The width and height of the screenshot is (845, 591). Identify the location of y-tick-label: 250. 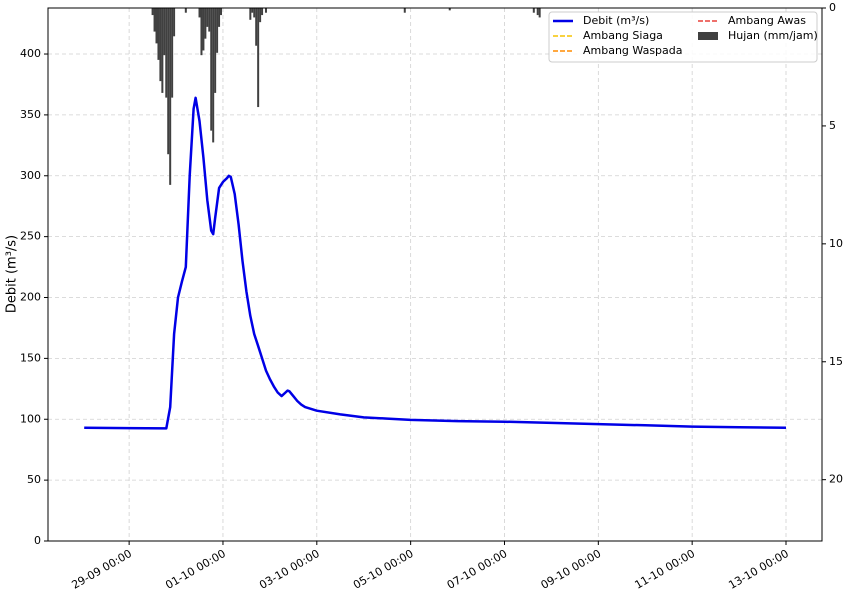
(30, 236).